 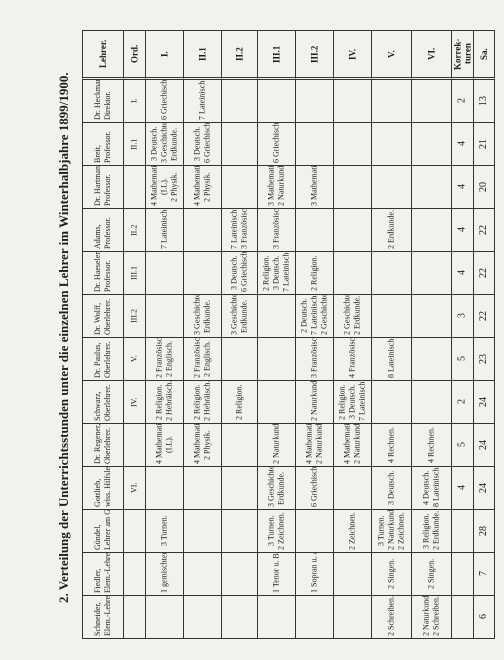 I want to click on cell-text: 2 Religion. 2 Hebräisch., so click(x=164, y=401).